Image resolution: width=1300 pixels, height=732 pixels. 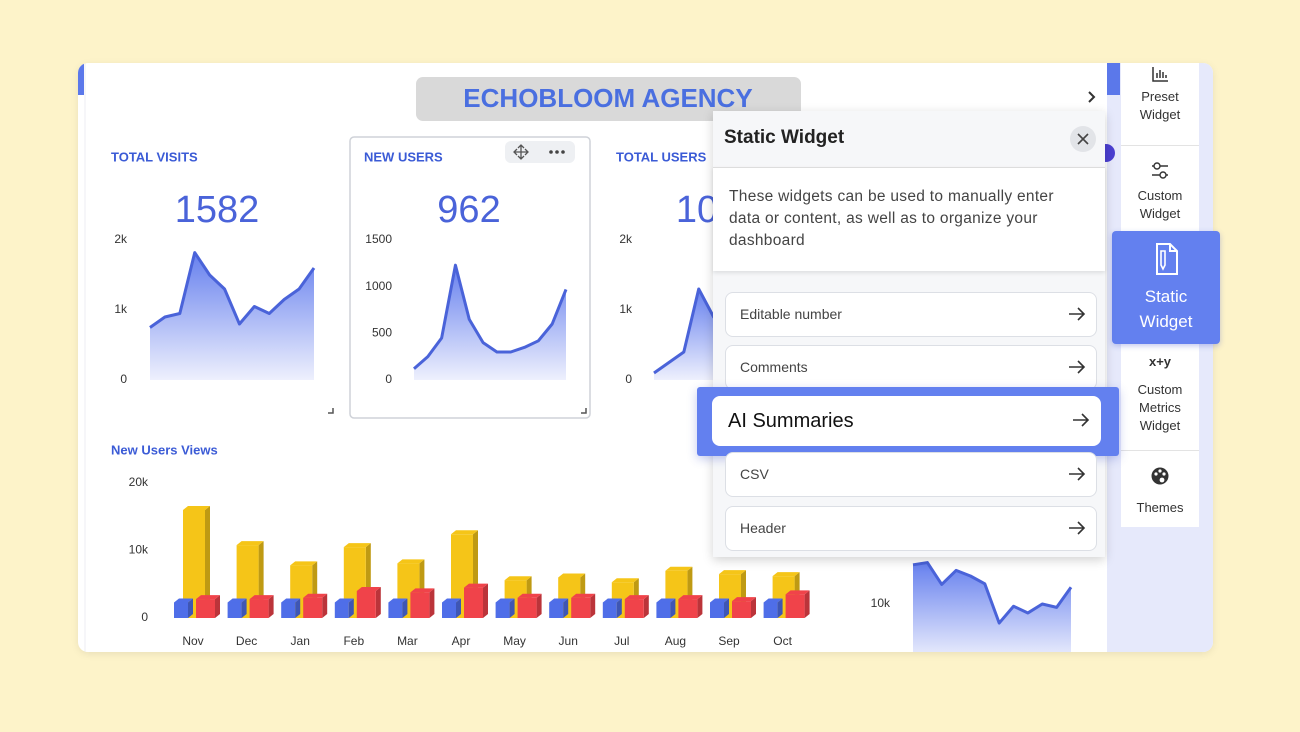 I want to click on widget-option: Editable number, so click(x=911, y=314).